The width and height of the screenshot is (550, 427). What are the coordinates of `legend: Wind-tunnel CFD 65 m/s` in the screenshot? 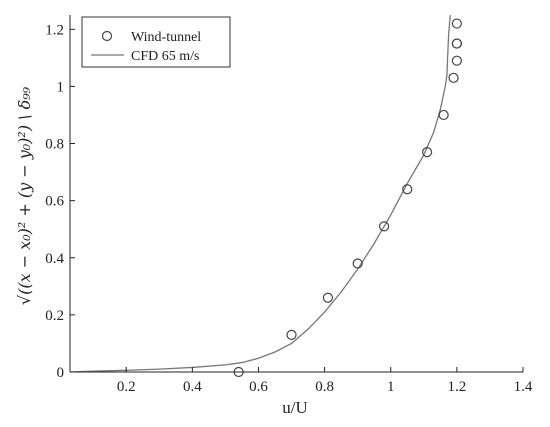 It's located at (156, 42).